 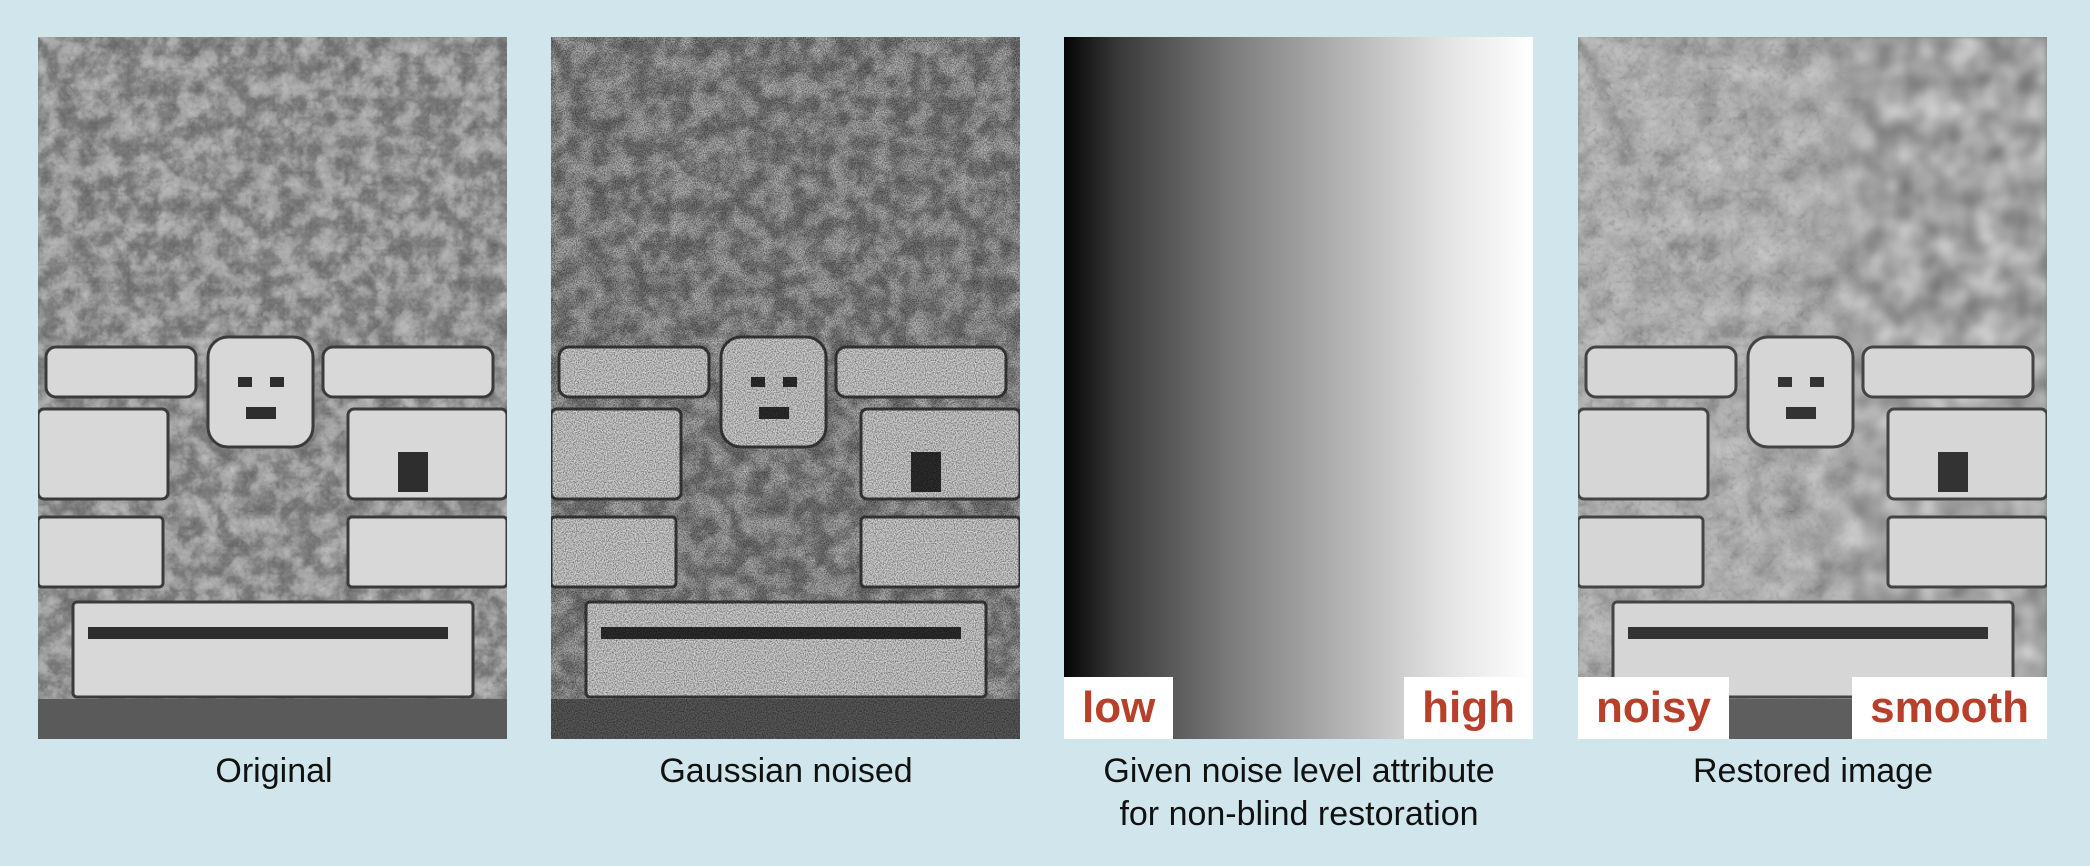 What do you see at coordinates (1468, 708) in the screenshot?
I see `tag-high: high` at bounding box center [1468, 708].